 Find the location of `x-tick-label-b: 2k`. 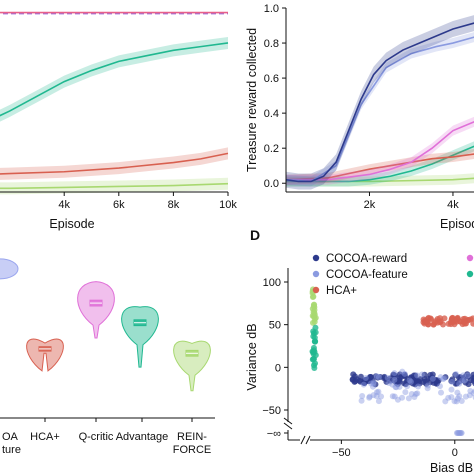

x-tick-label-b: 2k is located at coordinates (370, 205).